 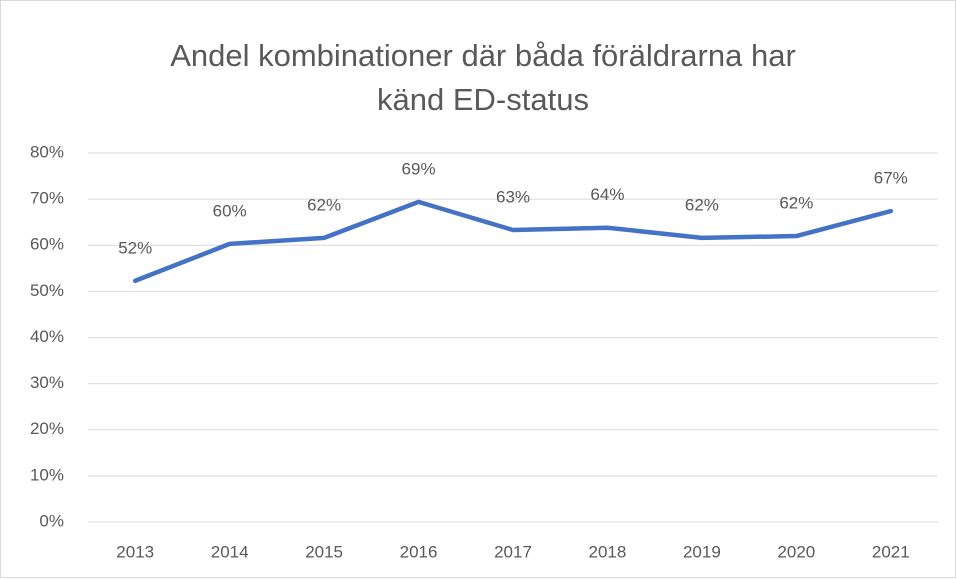 What do you see at coordinates (324, 551) in the screenshot?
I see `x-tick-label: 2015` at bounding box center [324, 551].